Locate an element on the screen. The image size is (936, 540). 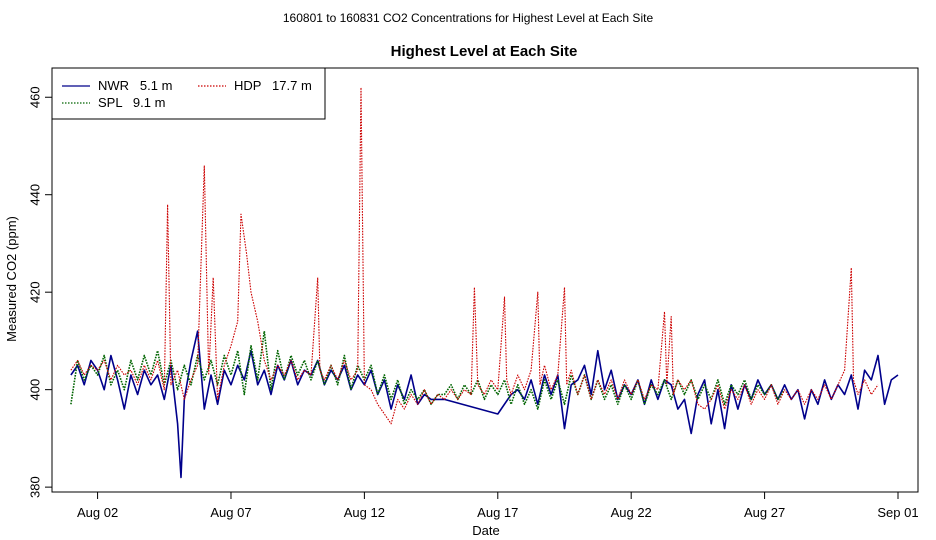
legend-label-spl: SPL 9.1 m is located at coordinates (131, 102).